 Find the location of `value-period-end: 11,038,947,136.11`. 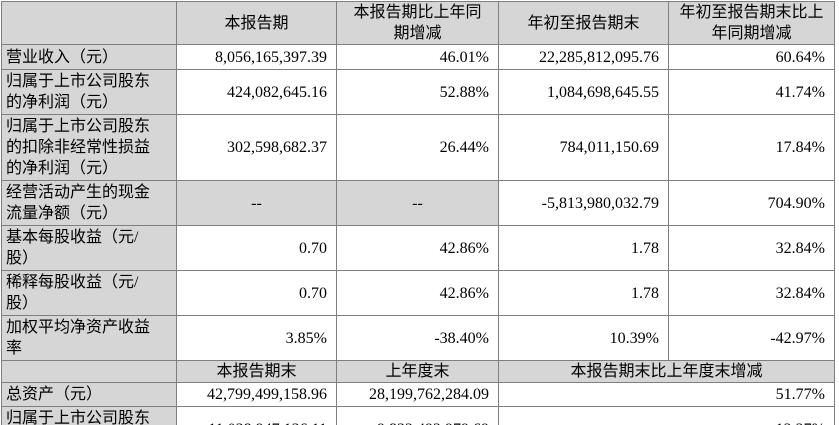

value-period-end: 11,038,947,136.11 is located at coordinates (256, 415).